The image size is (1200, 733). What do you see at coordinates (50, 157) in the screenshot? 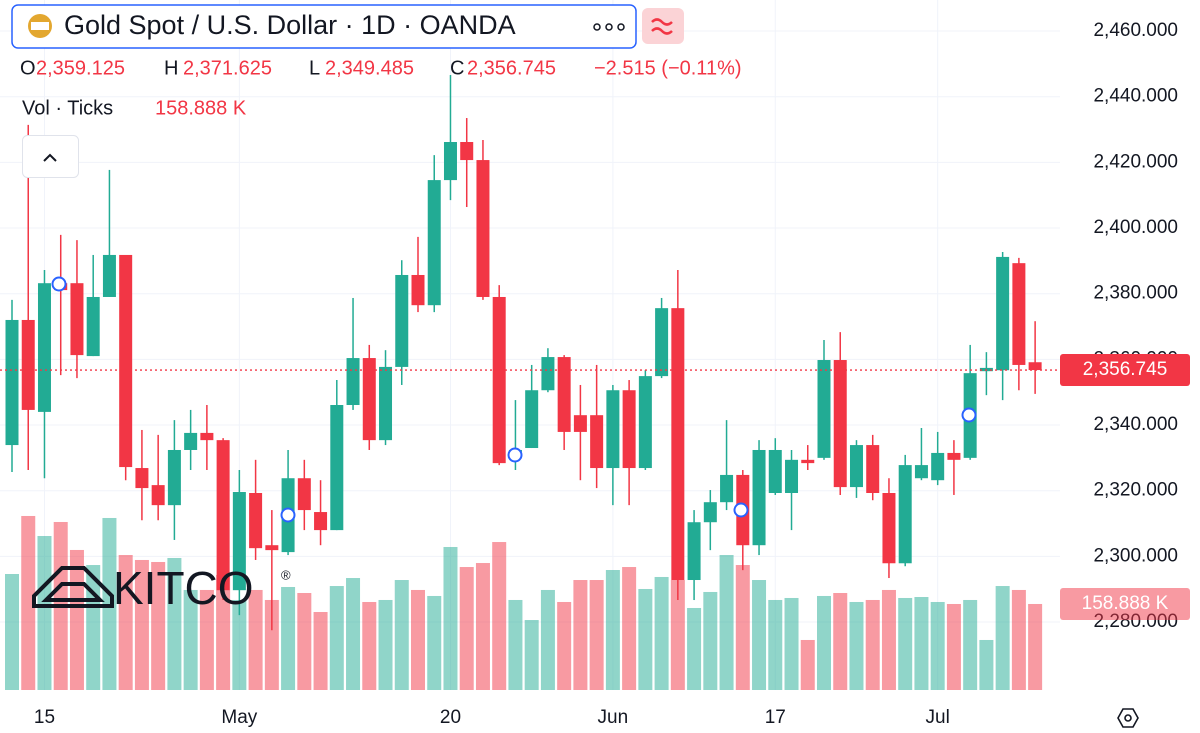
I see `collapse-icon` at bounding box center [50, 157].